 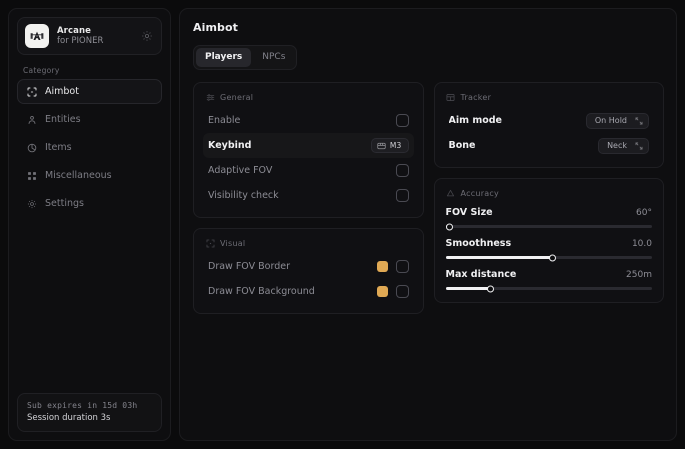 I want to click on enable-checkbox, so click(x=402, y=120).